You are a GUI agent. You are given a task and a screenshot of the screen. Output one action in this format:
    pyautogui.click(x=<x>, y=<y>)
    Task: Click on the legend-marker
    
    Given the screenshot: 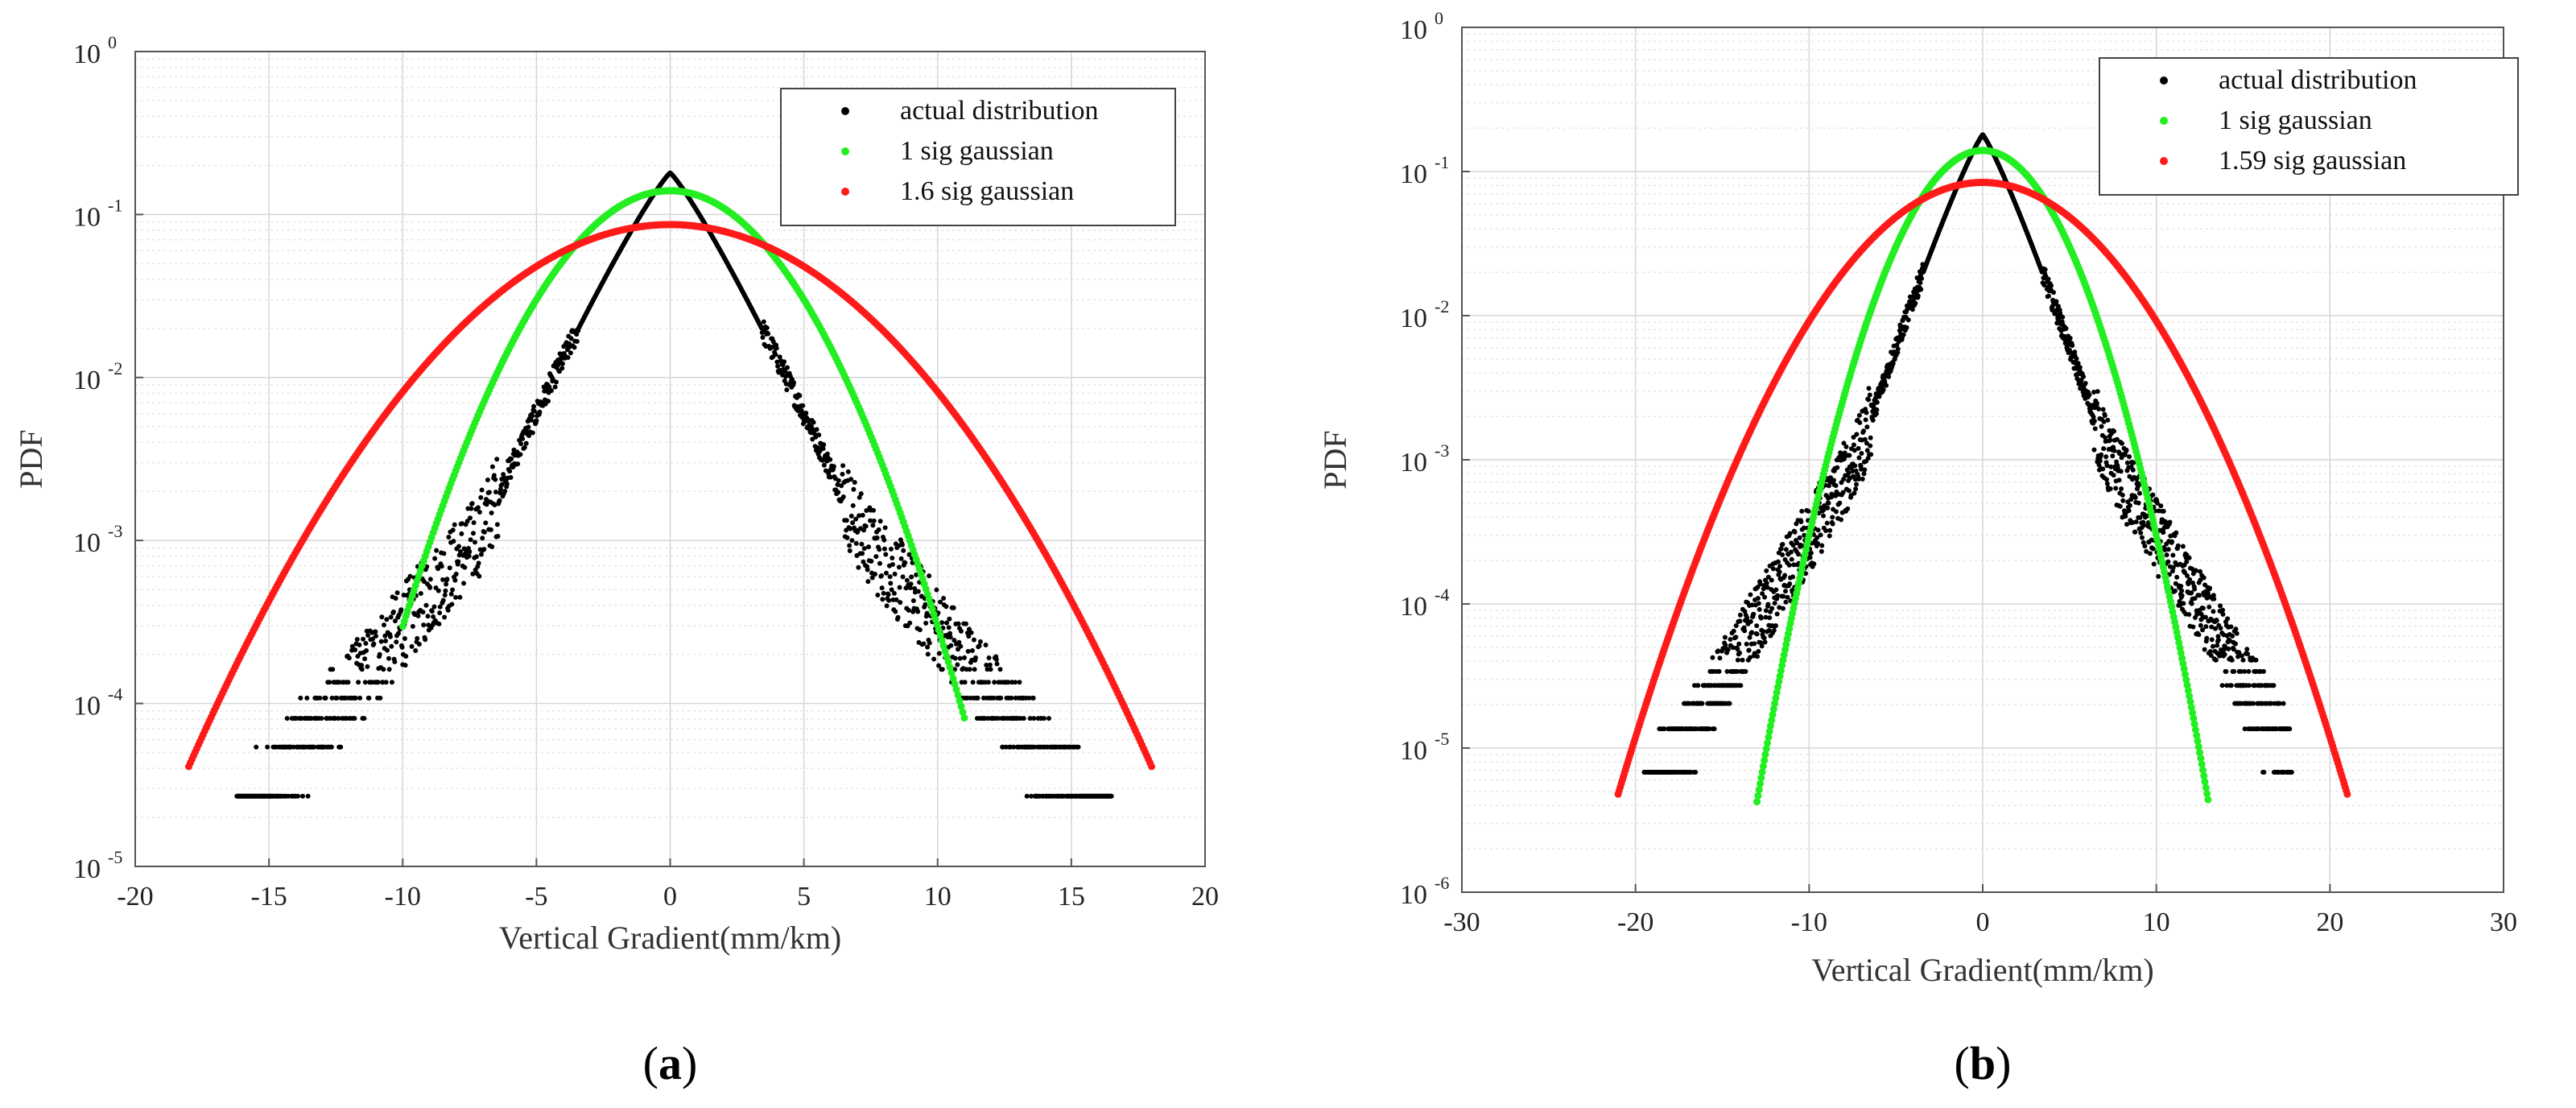 What is the action you would take?
    pyautogui.click(x=845, y=111)
    